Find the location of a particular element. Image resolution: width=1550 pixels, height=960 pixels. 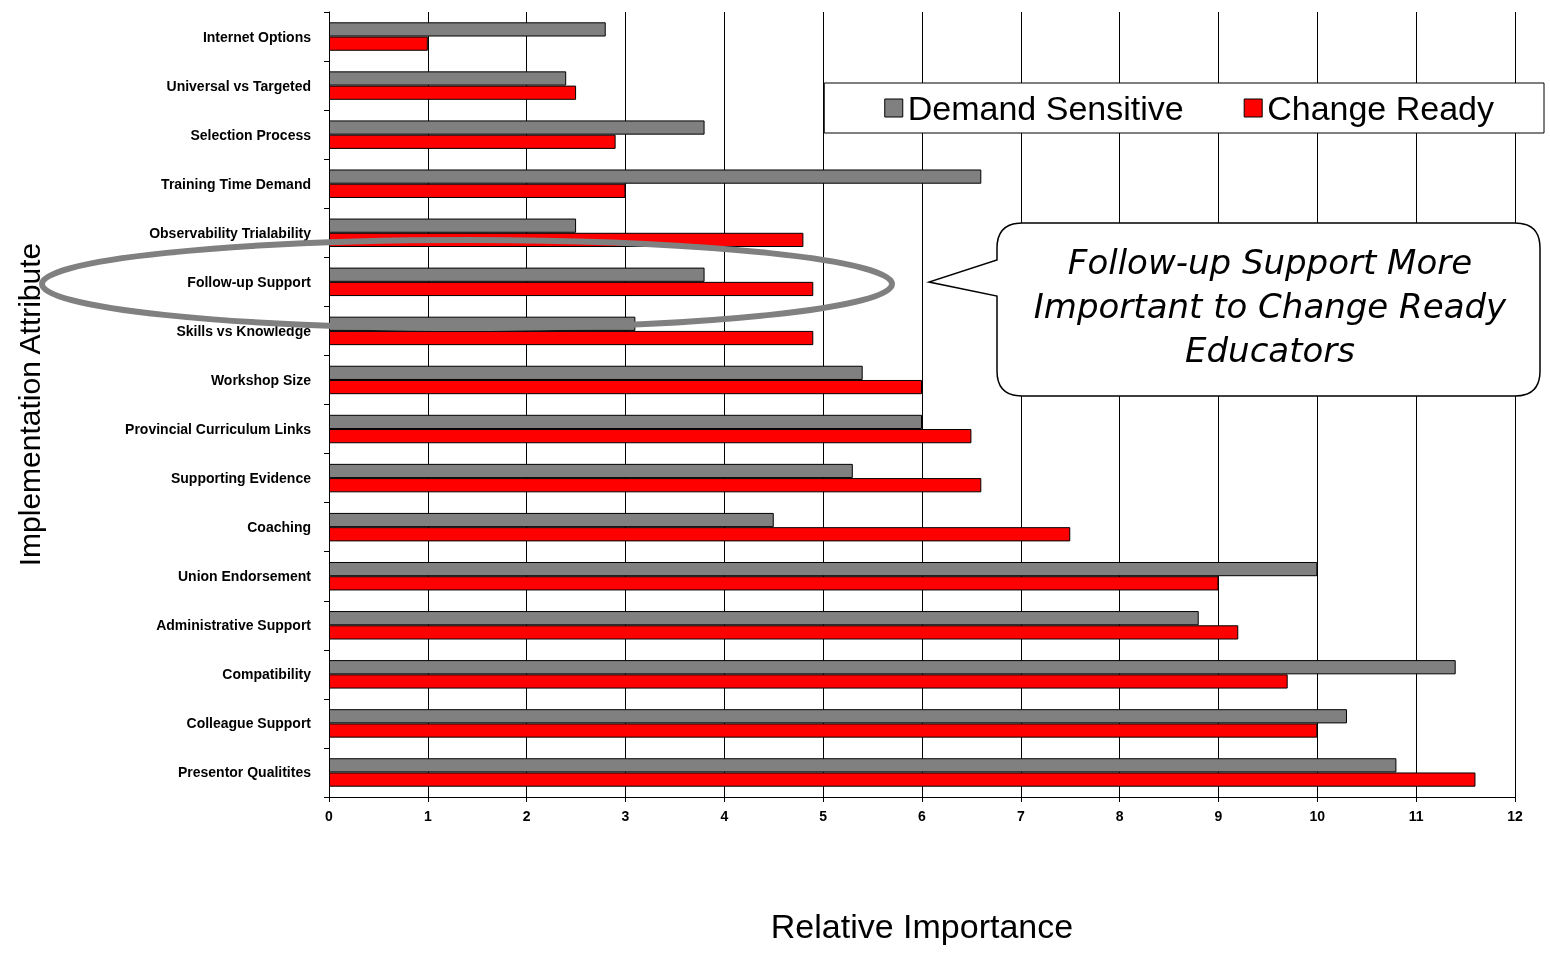

x-tick-label: 5 is located at coordinates (823, 816).